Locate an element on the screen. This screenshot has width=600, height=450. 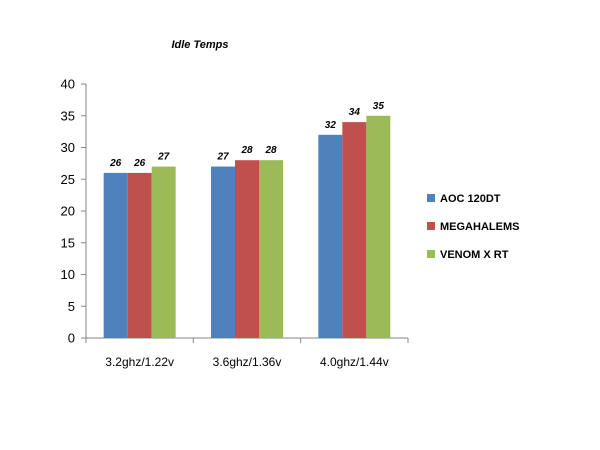
x-tick-label: 3.6ghz/1.36v is located at coordinates (247, 362).